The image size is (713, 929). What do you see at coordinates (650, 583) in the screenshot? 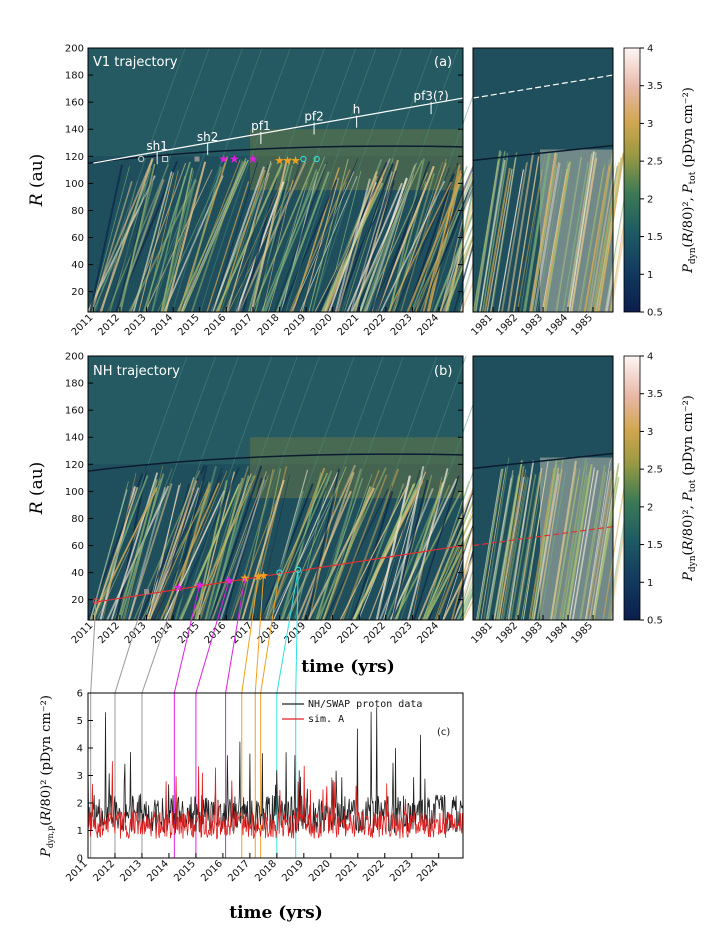
I see `colorbar-tick-label: 1` at bounding box center [650, 583].